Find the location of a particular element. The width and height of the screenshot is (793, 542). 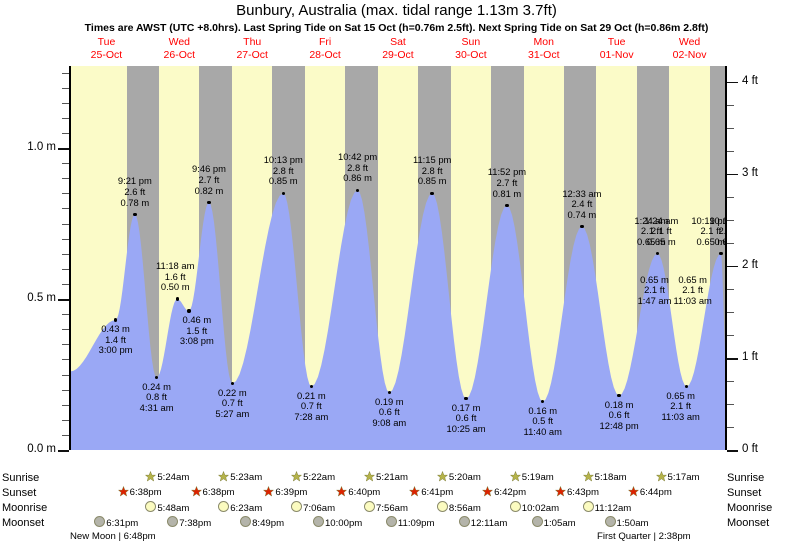

moonset-time: 1:05am is located at coordinates (559, 523).